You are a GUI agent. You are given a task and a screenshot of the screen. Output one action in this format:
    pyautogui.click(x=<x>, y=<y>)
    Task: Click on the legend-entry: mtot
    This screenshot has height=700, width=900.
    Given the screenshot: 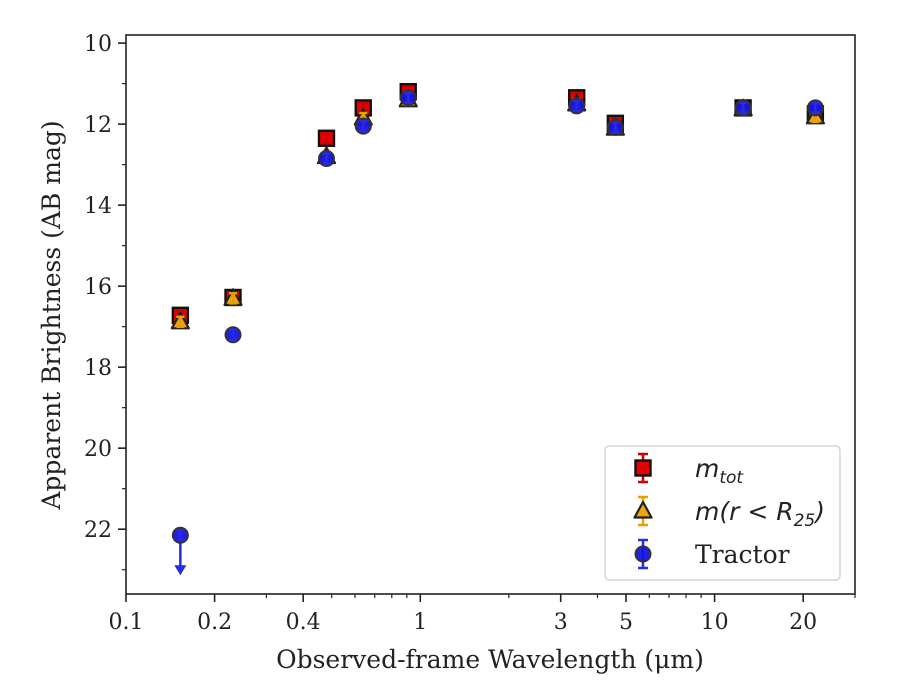 What is the action you would take?
    pyautogui.click(x=689, y=470)
    